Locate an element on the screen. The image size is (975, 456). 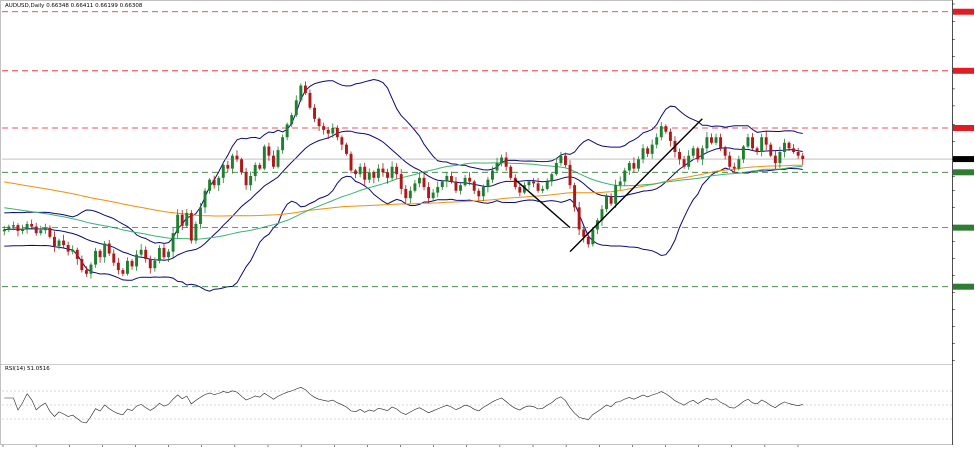
rsi-guide-lines is located at coordinates (477, 405).